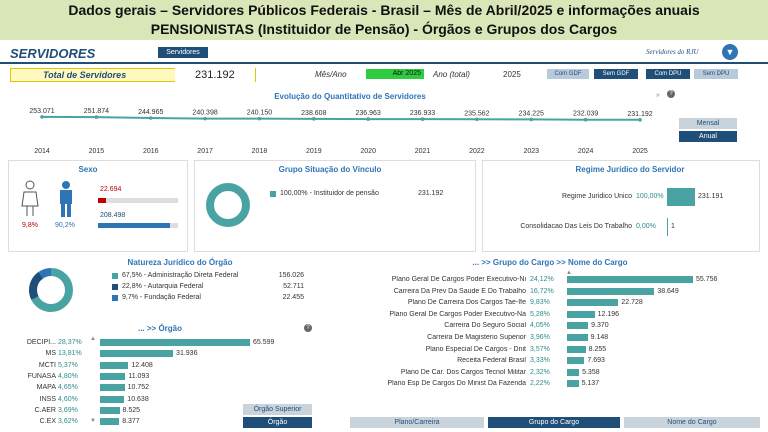 This screenshot has width=768, height=432. Describe the element at coordinates (204, 113) in the screenshot. I see `evolution-value-label: 240.398` at that location.